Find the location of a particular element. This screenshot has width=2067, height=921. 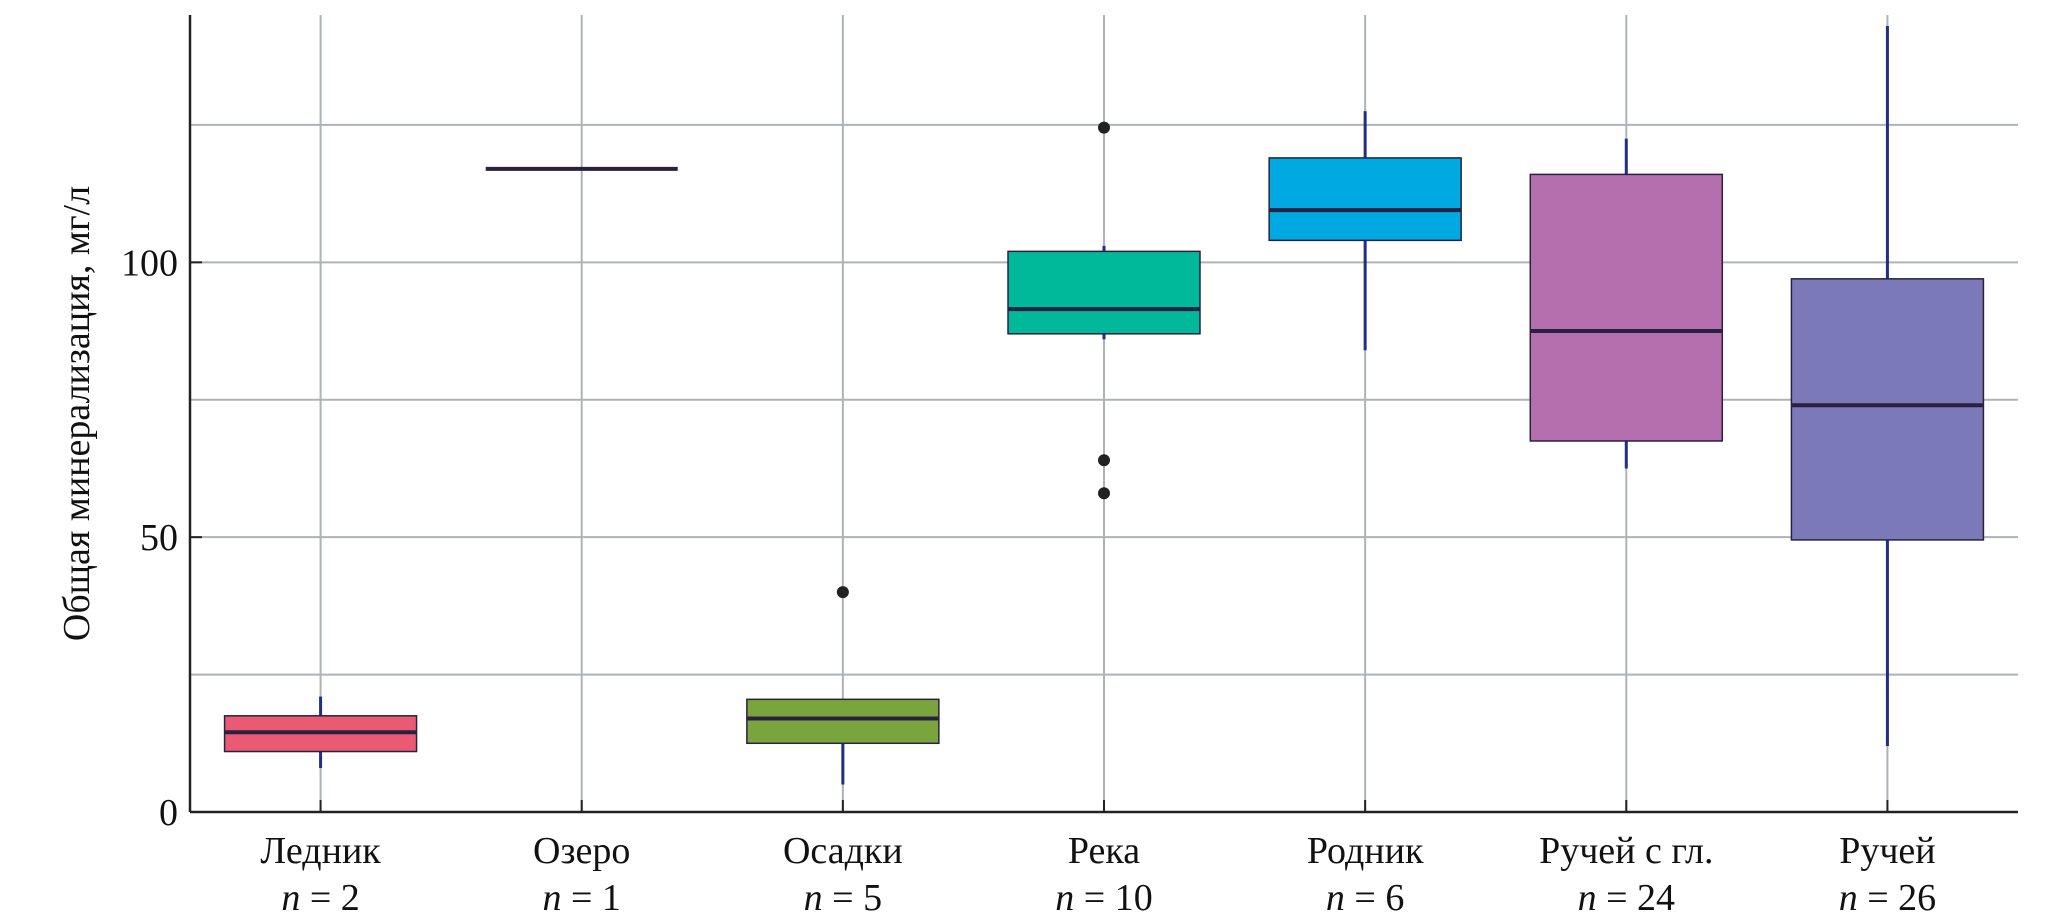

sample-size-operator-6: = is located at coordinates (1878, 898).